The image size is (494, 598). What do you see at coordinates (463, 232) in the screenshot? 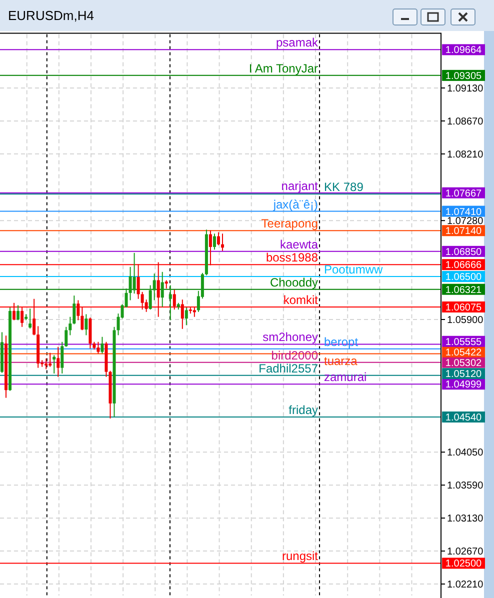
I see `text: 1.07140` at bounding box center [463, 232].